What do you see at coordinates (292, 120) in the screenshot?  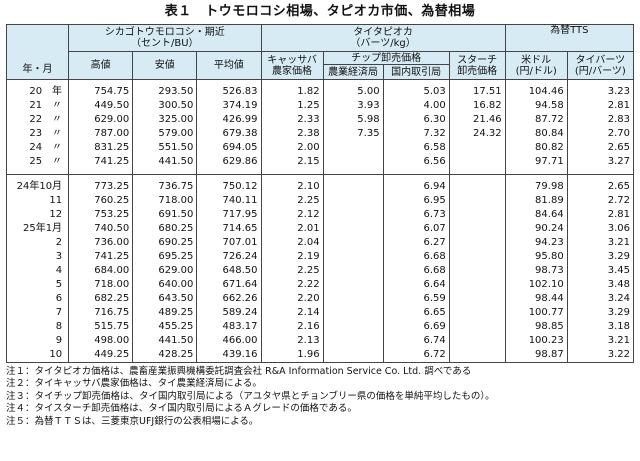 I see `table-cell: 2.33` at bounding box center [292, 120].